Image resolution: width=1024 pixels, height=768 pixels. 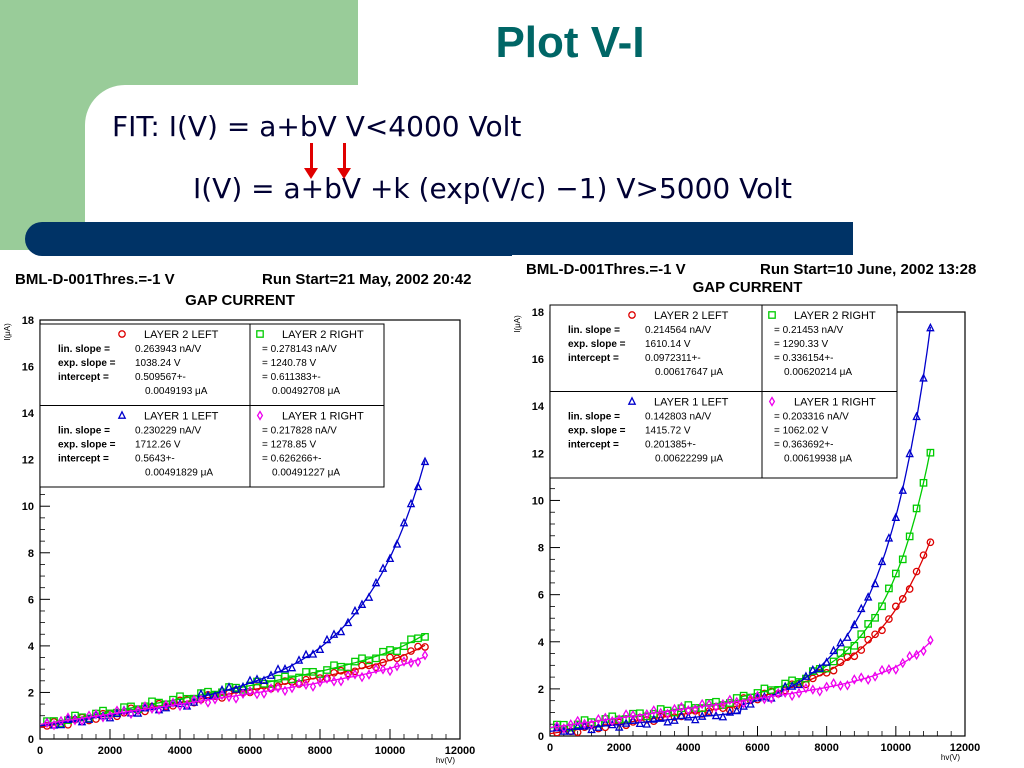 I want to click on x-tick-label: 10000, so click(x=896, y=748).